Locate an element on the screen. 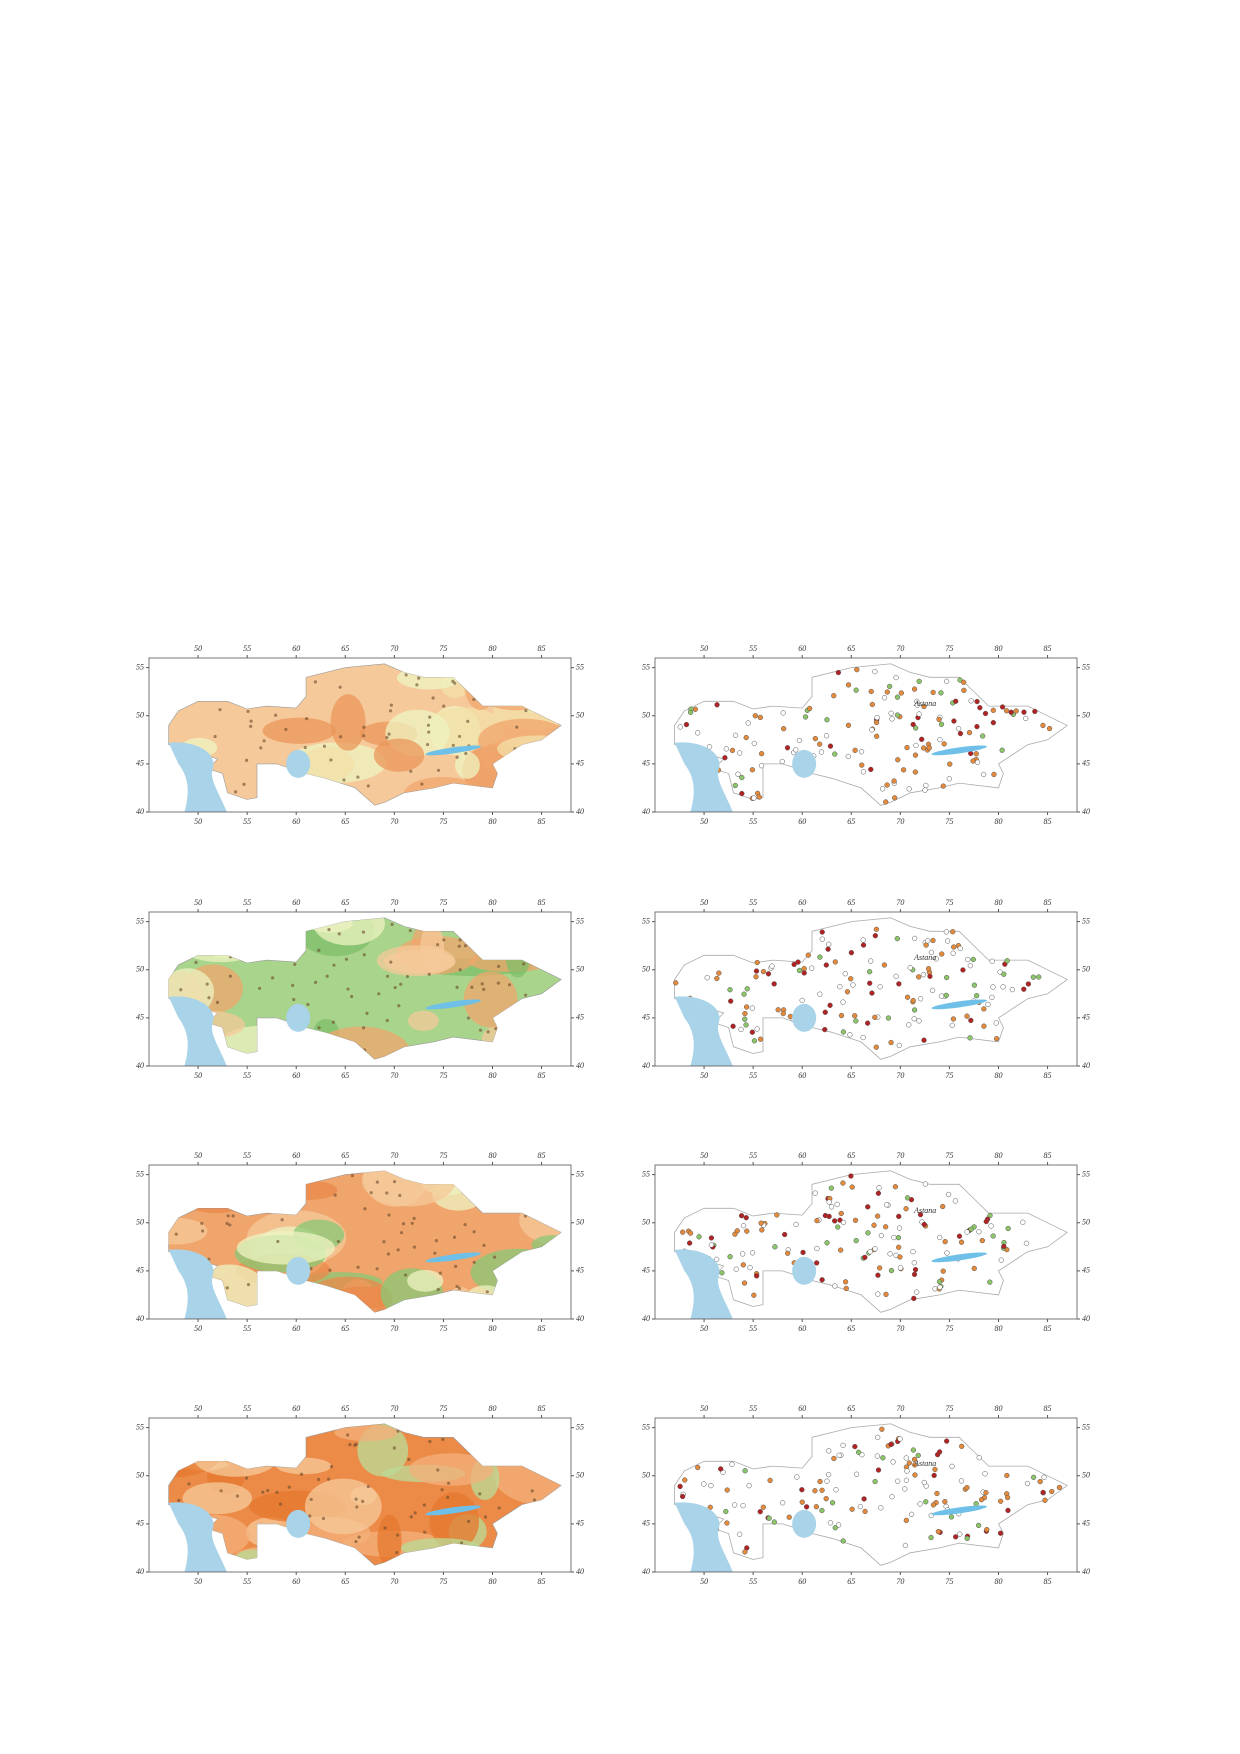 The width and height of the screenshot is (1240, 1754). city-label: Astana is located at coordinates (924, 957).